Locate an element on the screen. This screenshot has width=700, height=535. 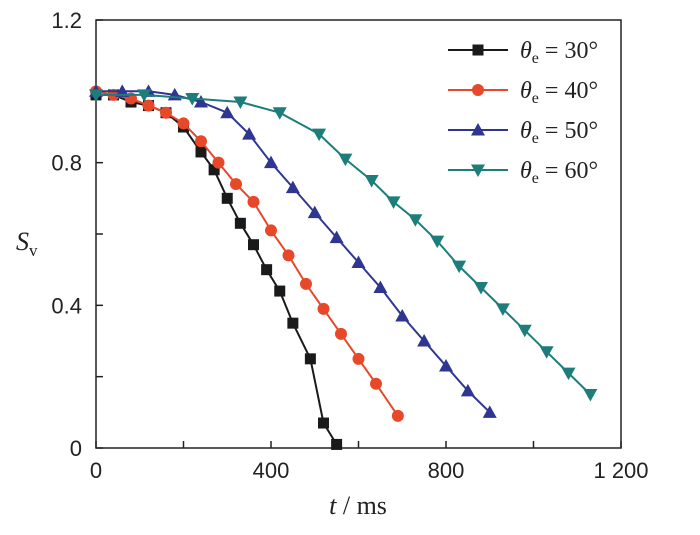
y-tick-label: 0 is located at coordinates (76, 448).